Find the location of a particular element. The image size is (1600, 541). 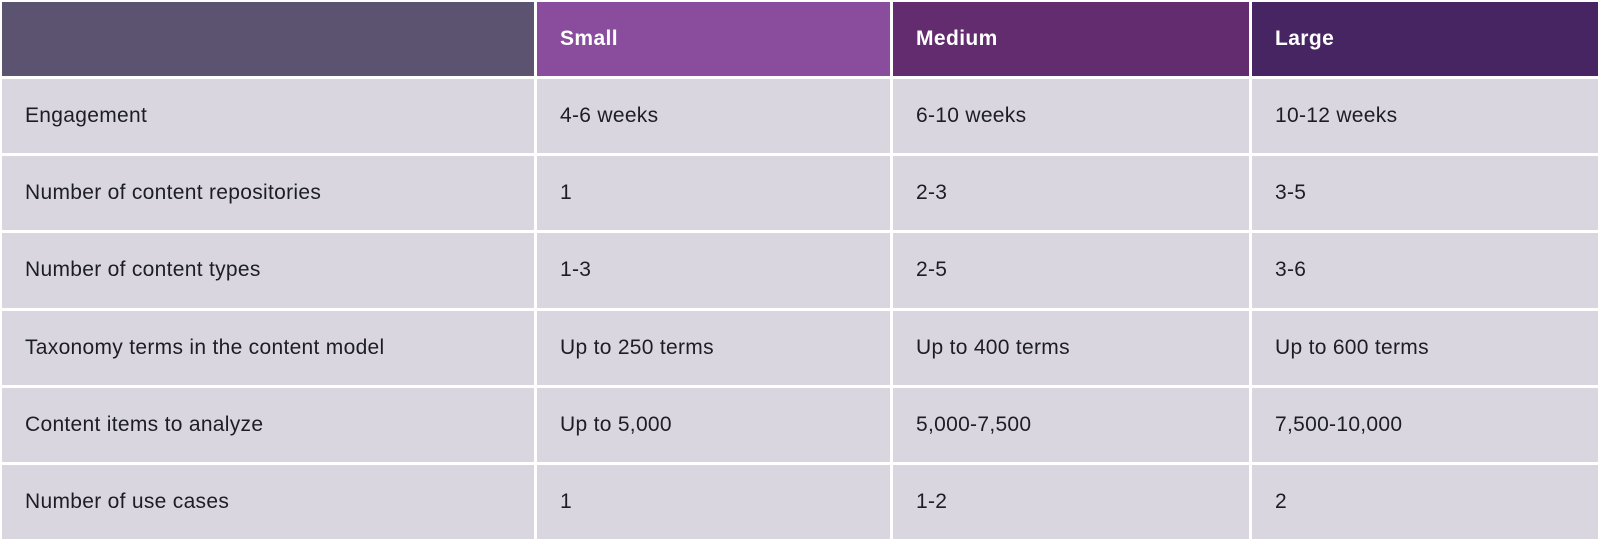

row-label-use-cases: Number of use cases is located at coordinates (268, 501).